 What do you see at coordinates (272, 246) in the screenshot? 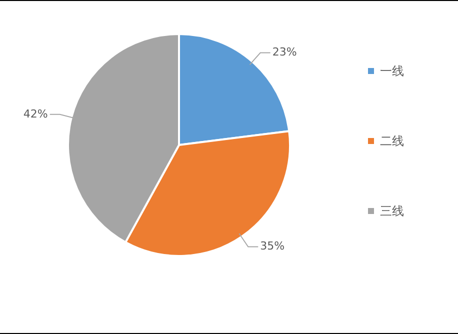
I see `data-label: 35%` at bounding box center [272, 246].